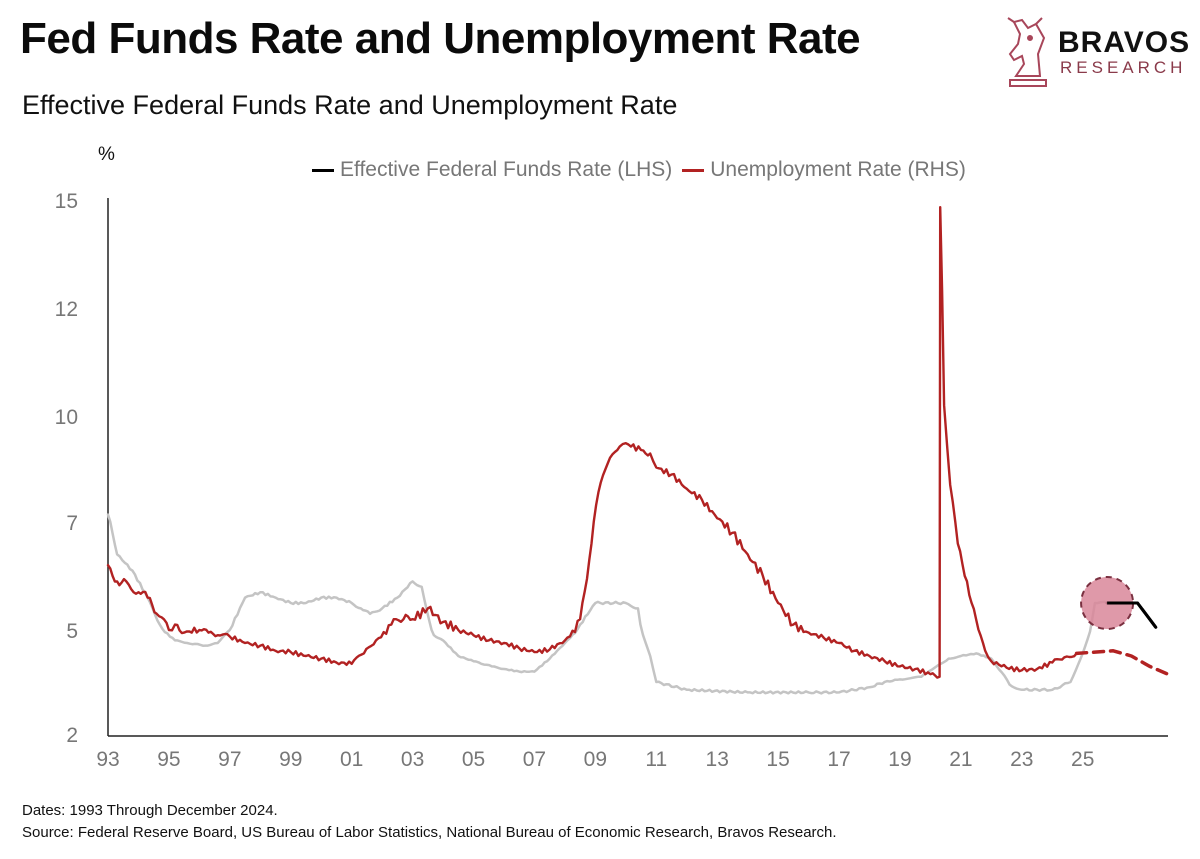 Image resolution: width=1200 pixels, height=859 pixels. Describe the element at coordinates (1124, 42) in the screenshot. I see `logo-wordmark: BRAVOS` at that location.